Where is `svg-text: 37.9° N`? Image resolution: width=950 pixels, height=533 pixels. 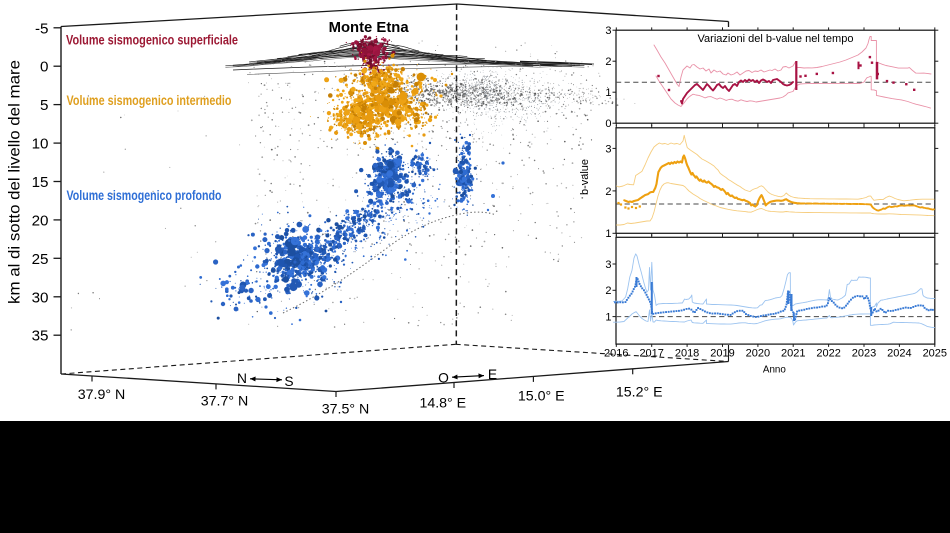 svg-text: 37.9° N is located at coordinates (101, 395).